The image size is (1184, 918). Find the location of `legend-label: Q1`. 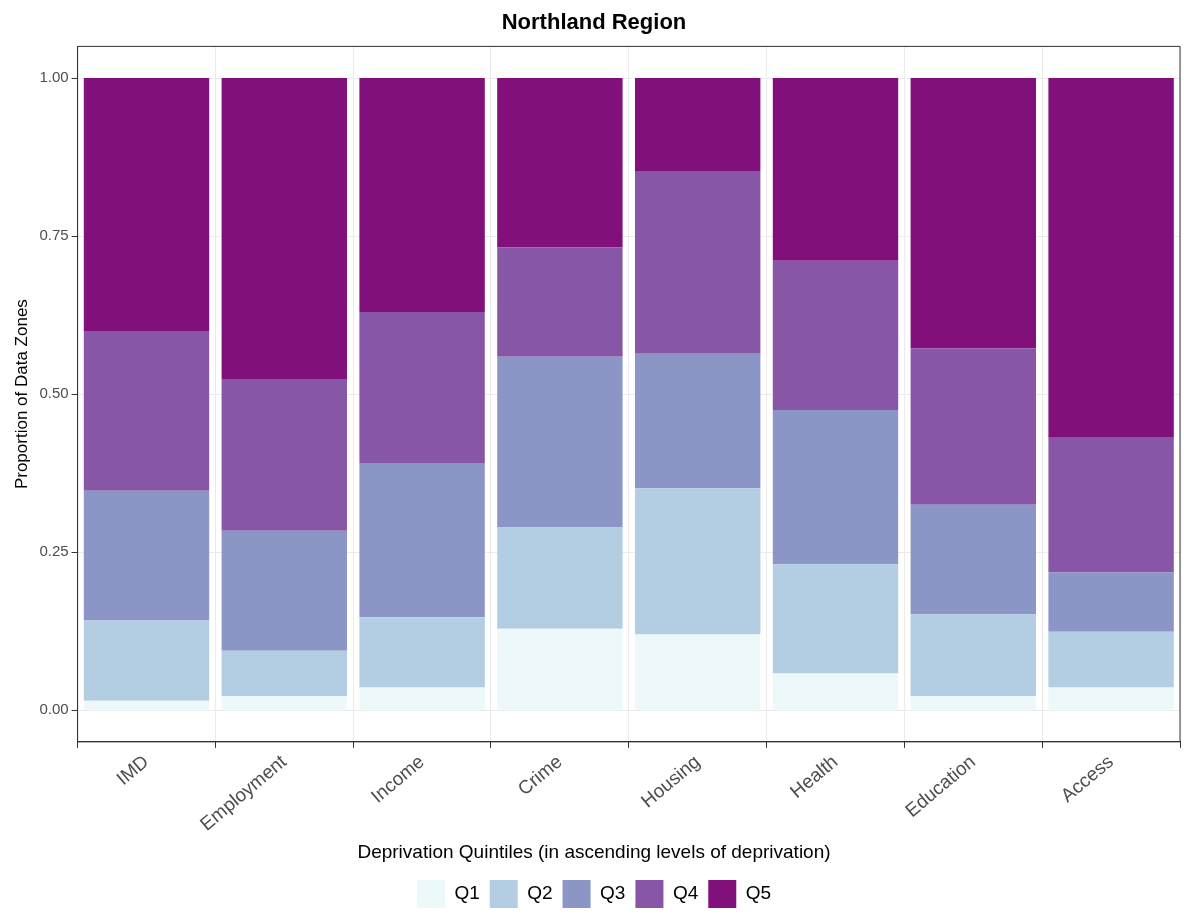

legend-label: Q1 is located at coordinates (467, 893).